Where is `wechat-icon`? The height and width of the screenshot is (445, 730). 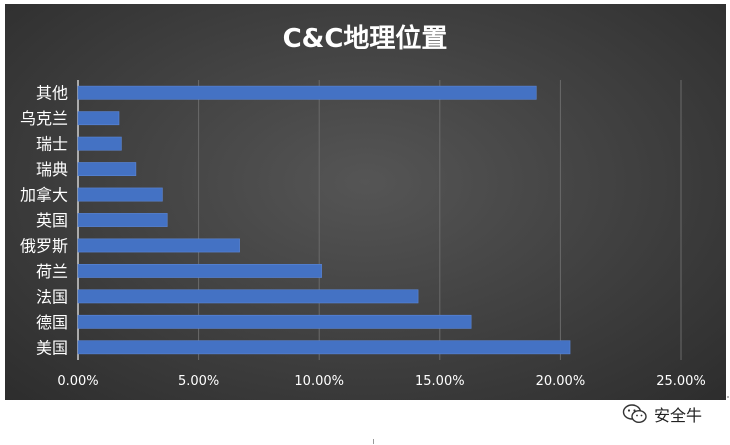 wechat-icon is located at coordinates (634, 414).